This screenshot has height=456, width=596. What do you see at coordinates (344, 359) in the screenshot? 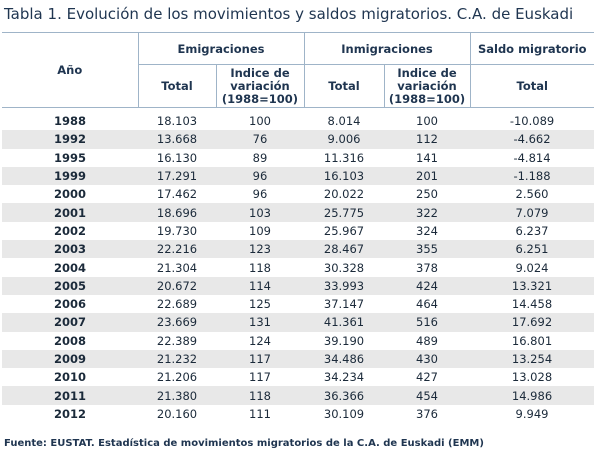
I see `cell-inm-total: 34.486` at bounding box center [344, 359].